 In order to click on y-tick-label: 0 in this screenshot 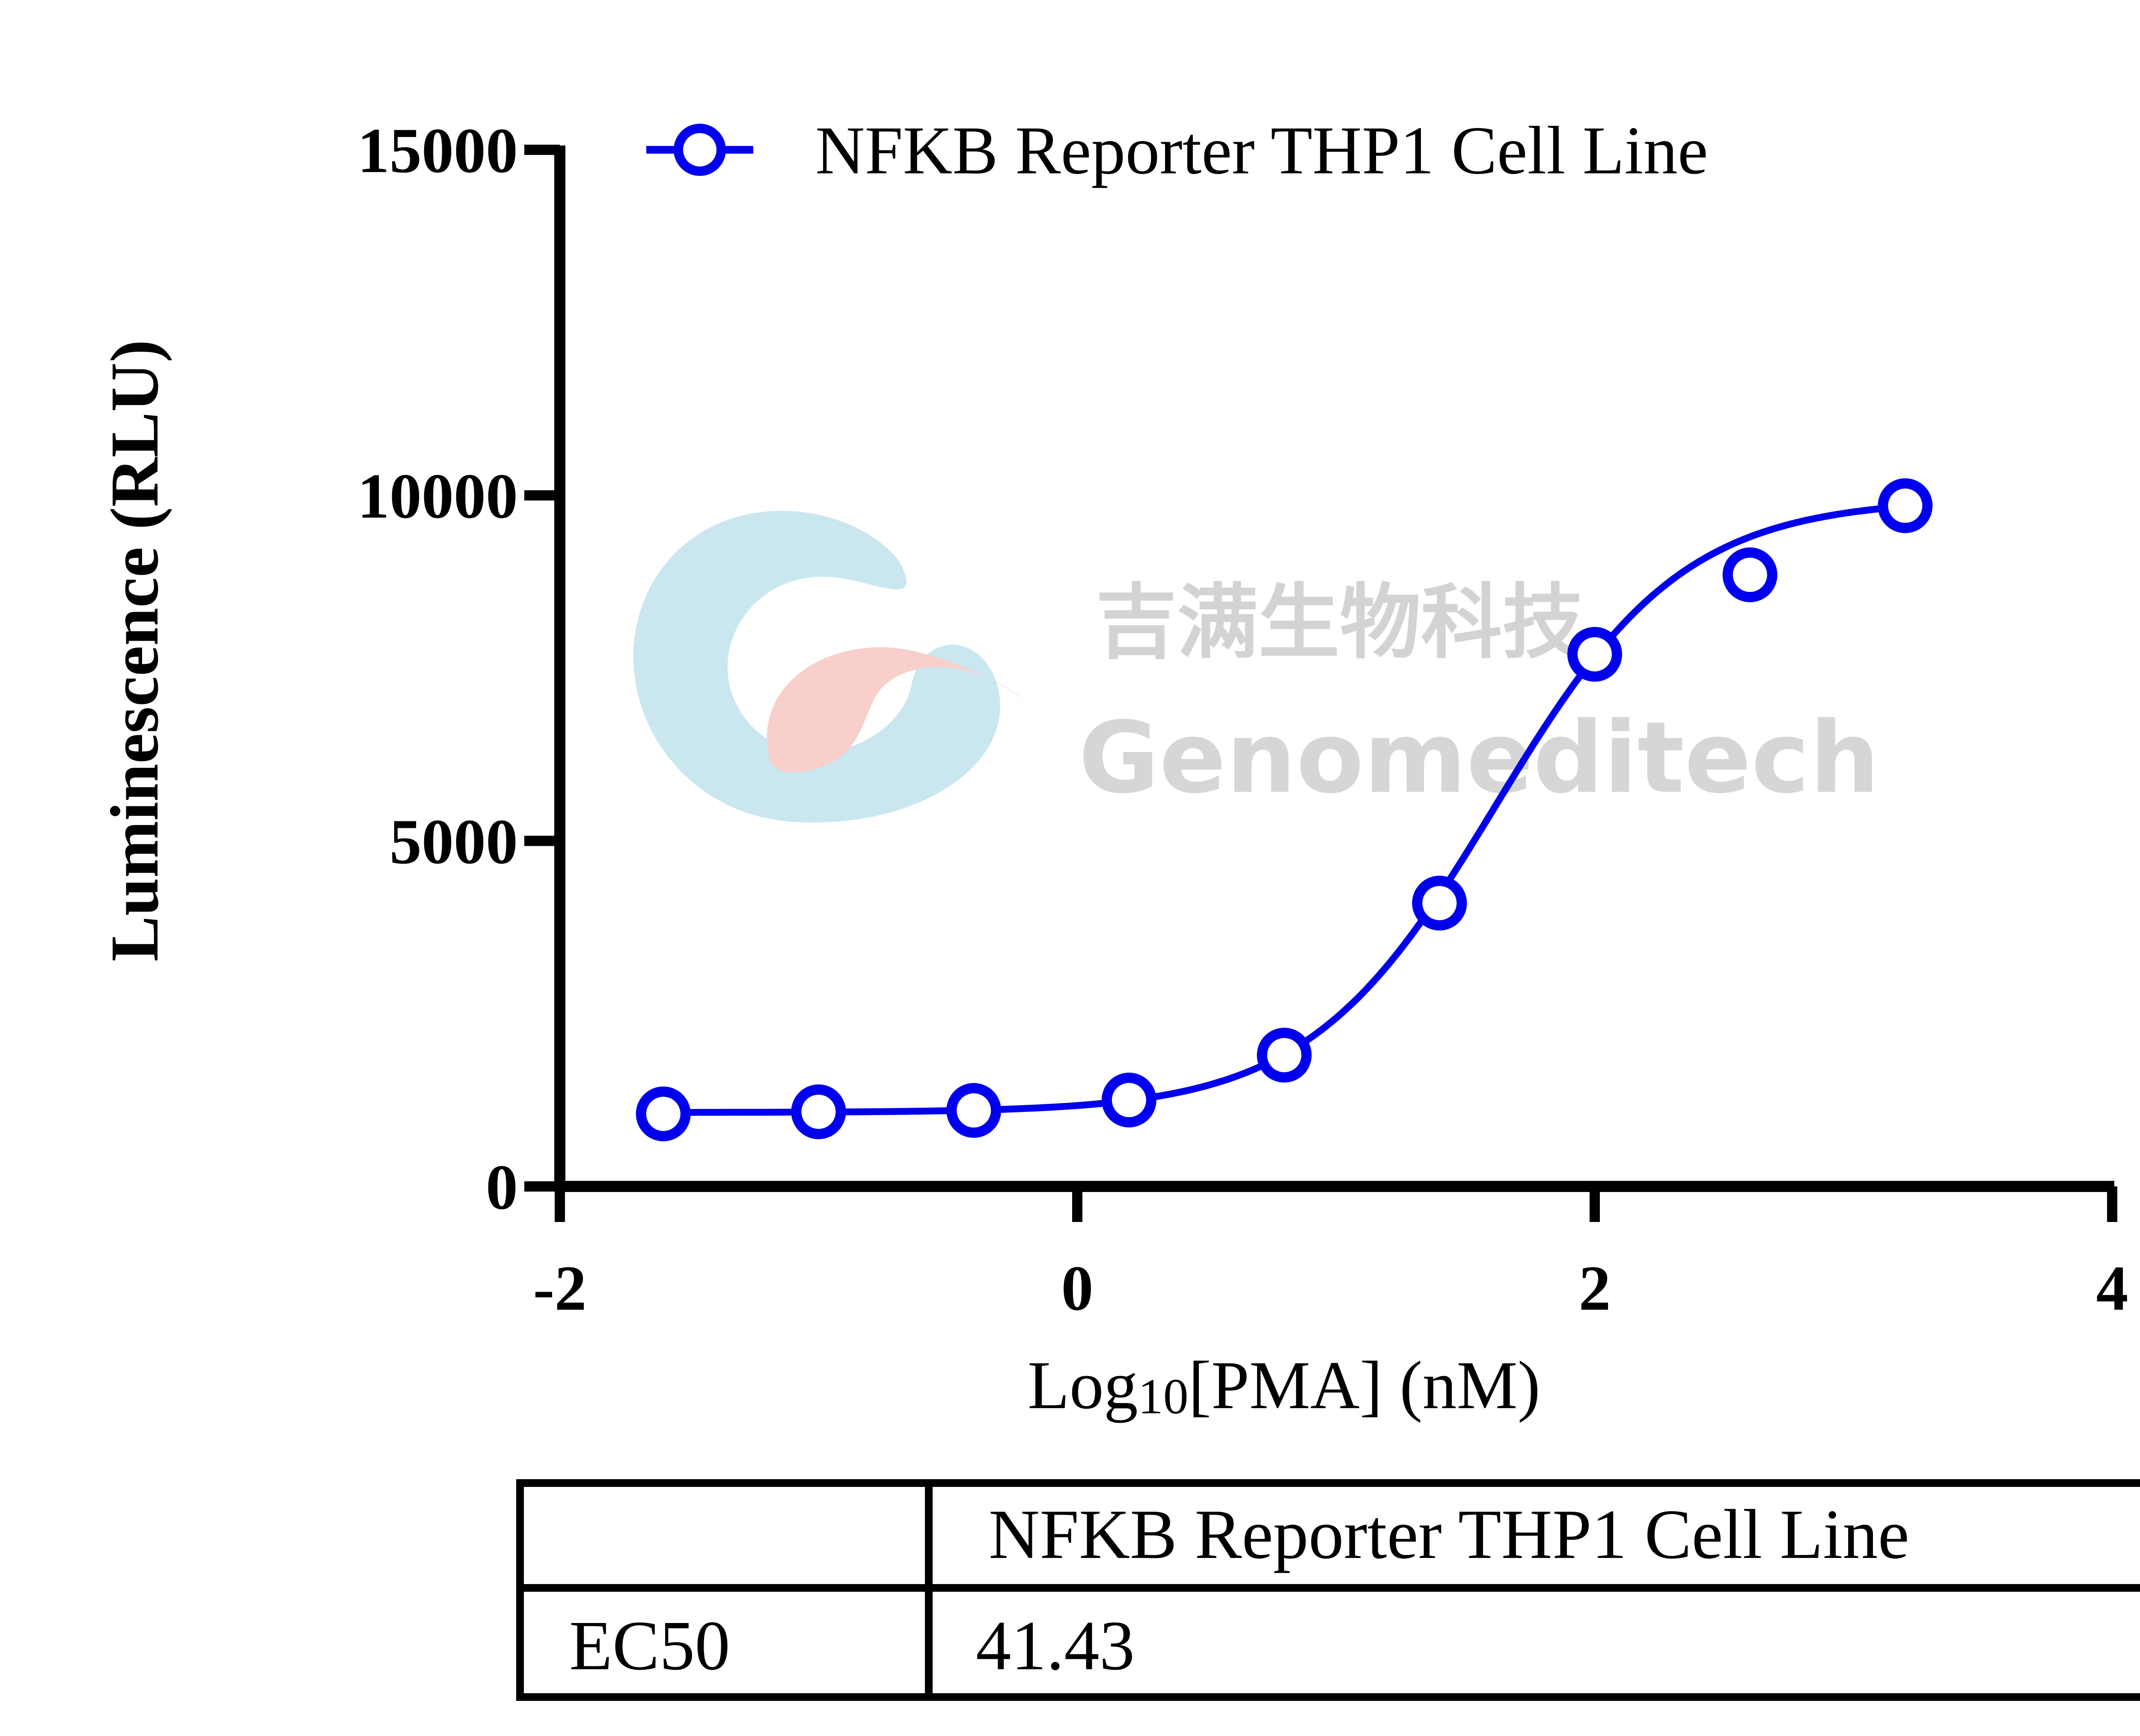, I will do `click(502, 1188)`.